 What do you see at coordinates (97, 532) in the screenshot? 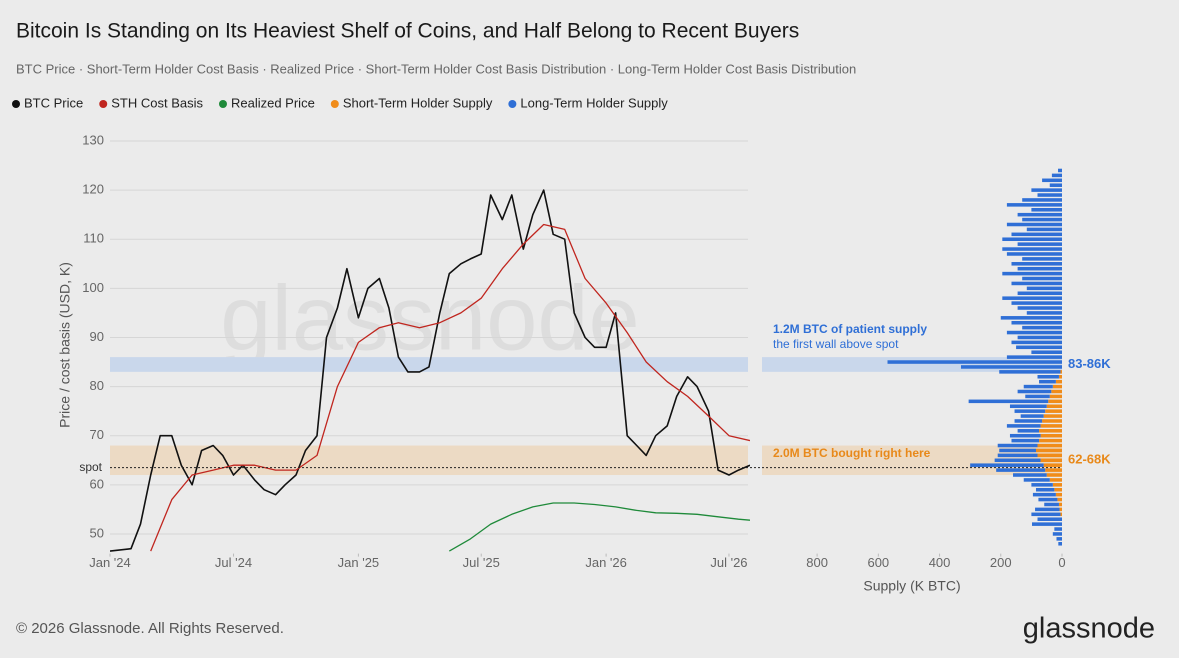
I see `y-tick-label: 50` at bounding box center [97, 532].